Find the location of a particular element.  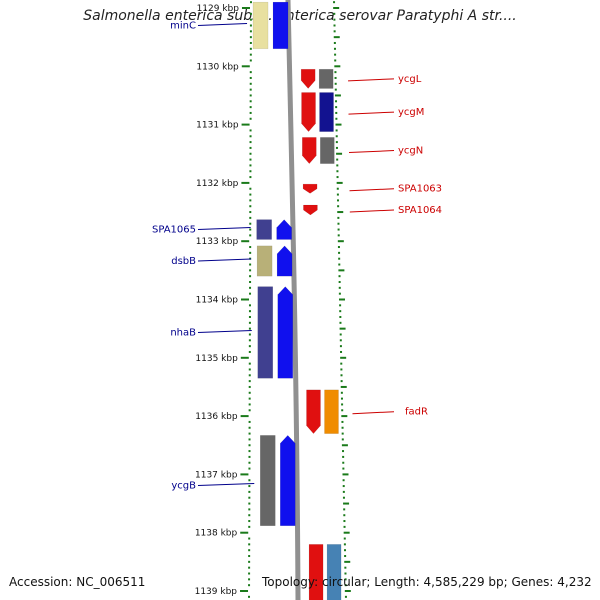

gene-label-reverse: SPA1064 is located at coordinates (420, 210).